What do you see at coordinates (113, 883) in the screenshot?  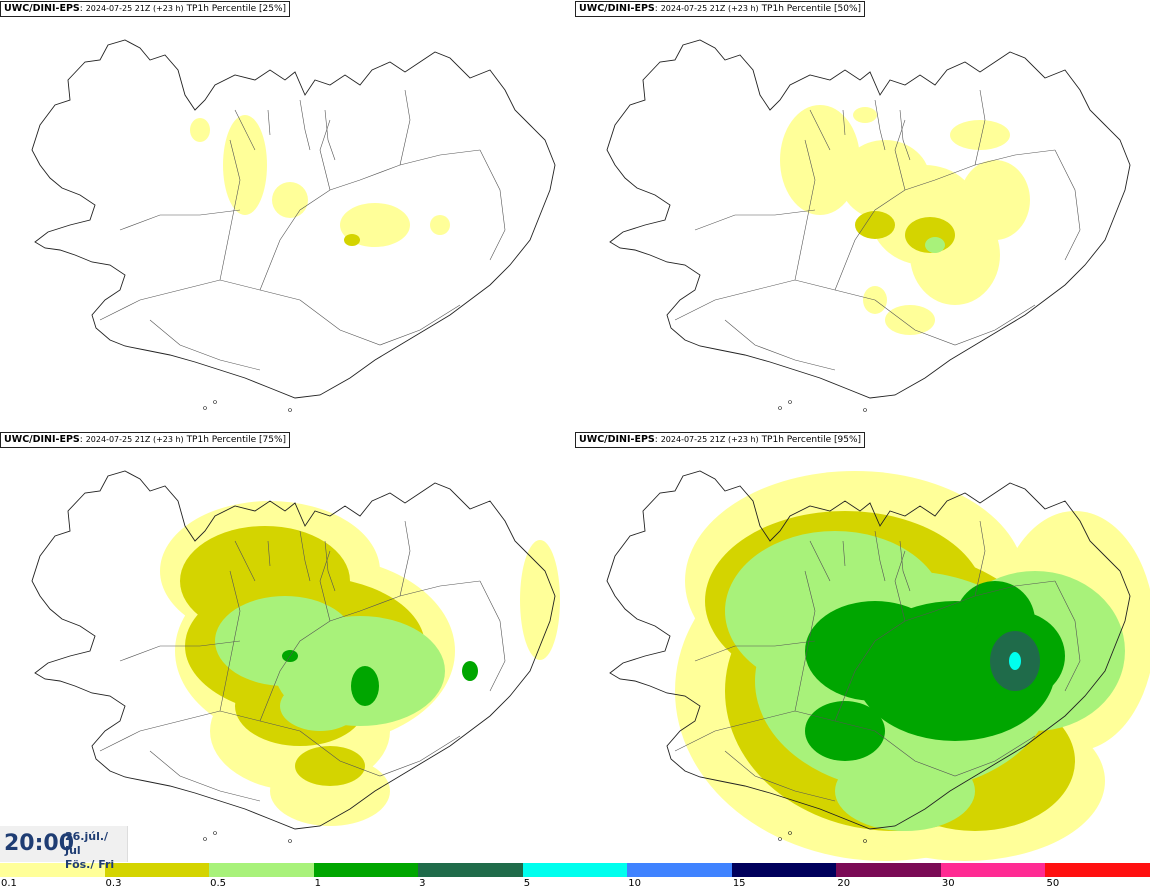 I see `color-scale-label: 0.3` at bounding box center [113, 883].